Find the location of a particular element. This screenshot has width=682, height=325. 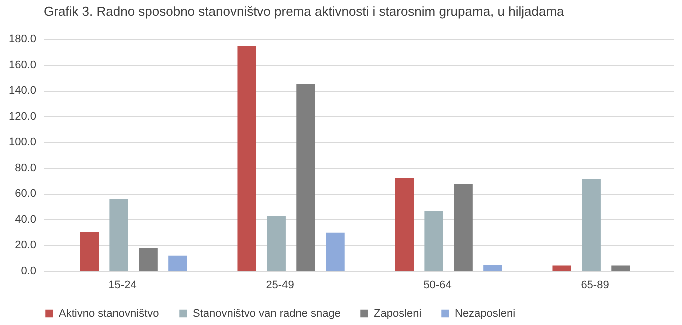

y-tick-label: 160.0 is located at coordinates (22, 65).